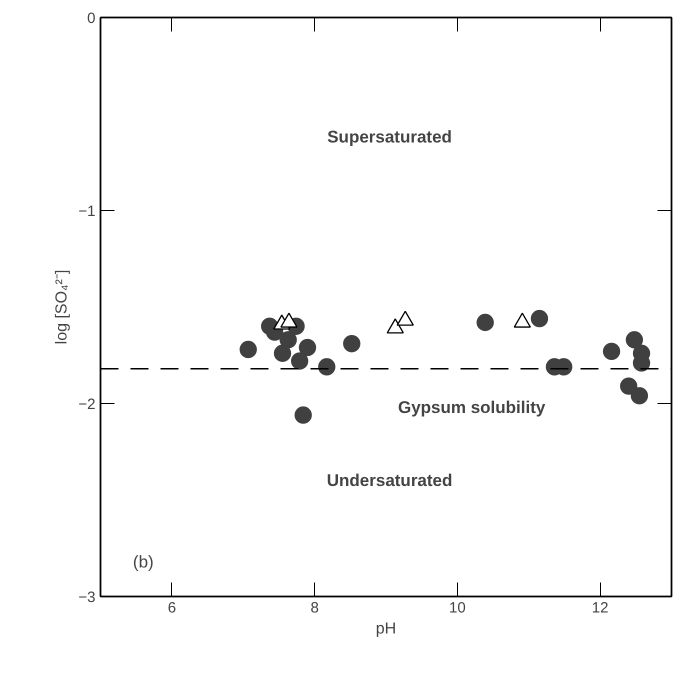 This screenshot has width=673, height=682. I want to click on x-tick-label: 8, so click(314, 608).